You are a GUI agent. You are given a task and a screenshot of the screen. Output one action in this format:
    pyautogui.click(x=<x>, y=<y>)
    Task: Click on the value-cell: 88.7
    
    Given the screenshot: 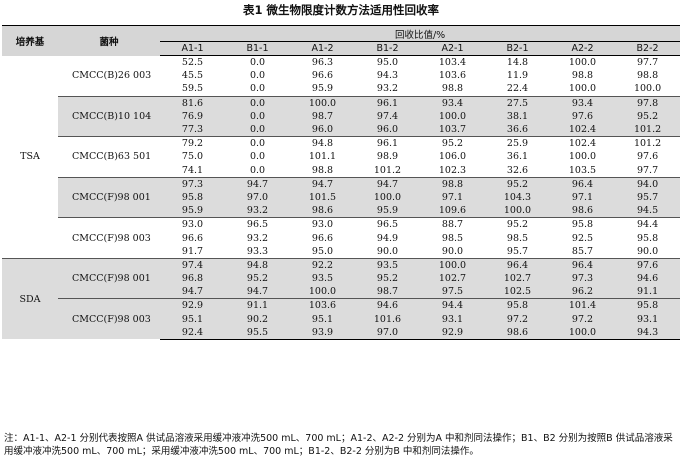 What is the action you would take?
    pyautogui.click(x=452, y=224)
    